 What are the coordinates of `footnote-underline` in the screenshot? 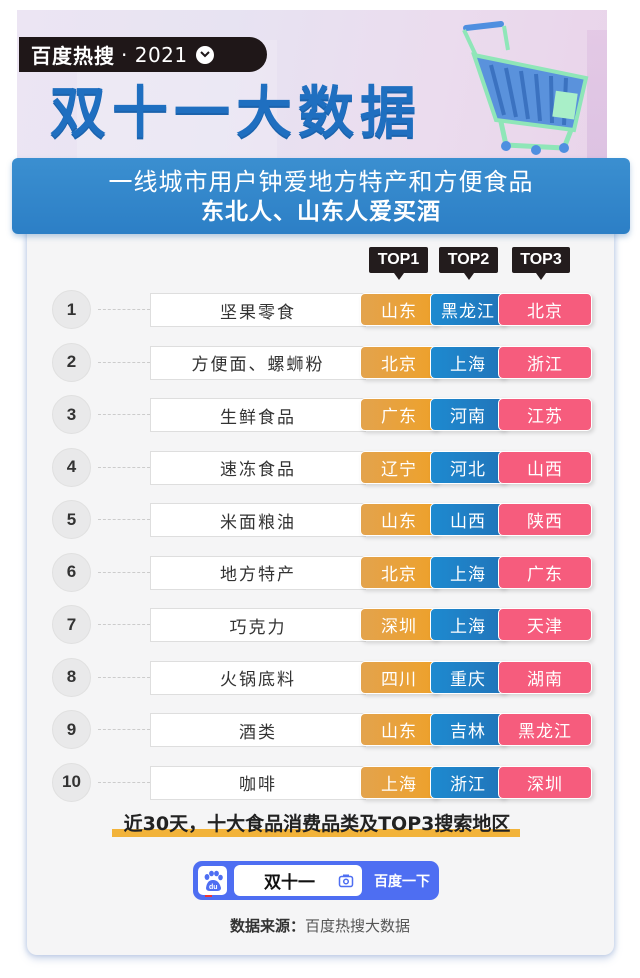 It's located at (316, 833).